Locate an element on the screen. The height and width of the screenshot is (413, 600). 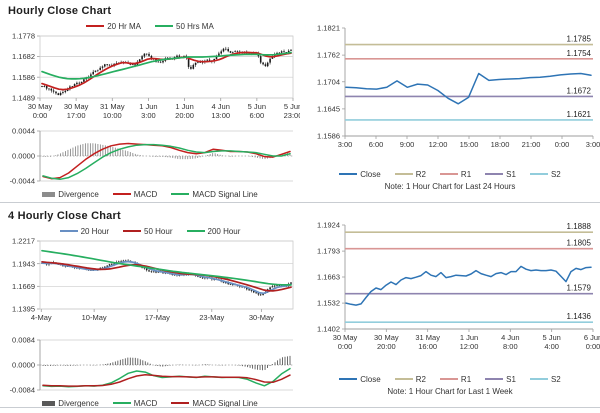
legend-label: R2 is located at coordinates (420, 174).